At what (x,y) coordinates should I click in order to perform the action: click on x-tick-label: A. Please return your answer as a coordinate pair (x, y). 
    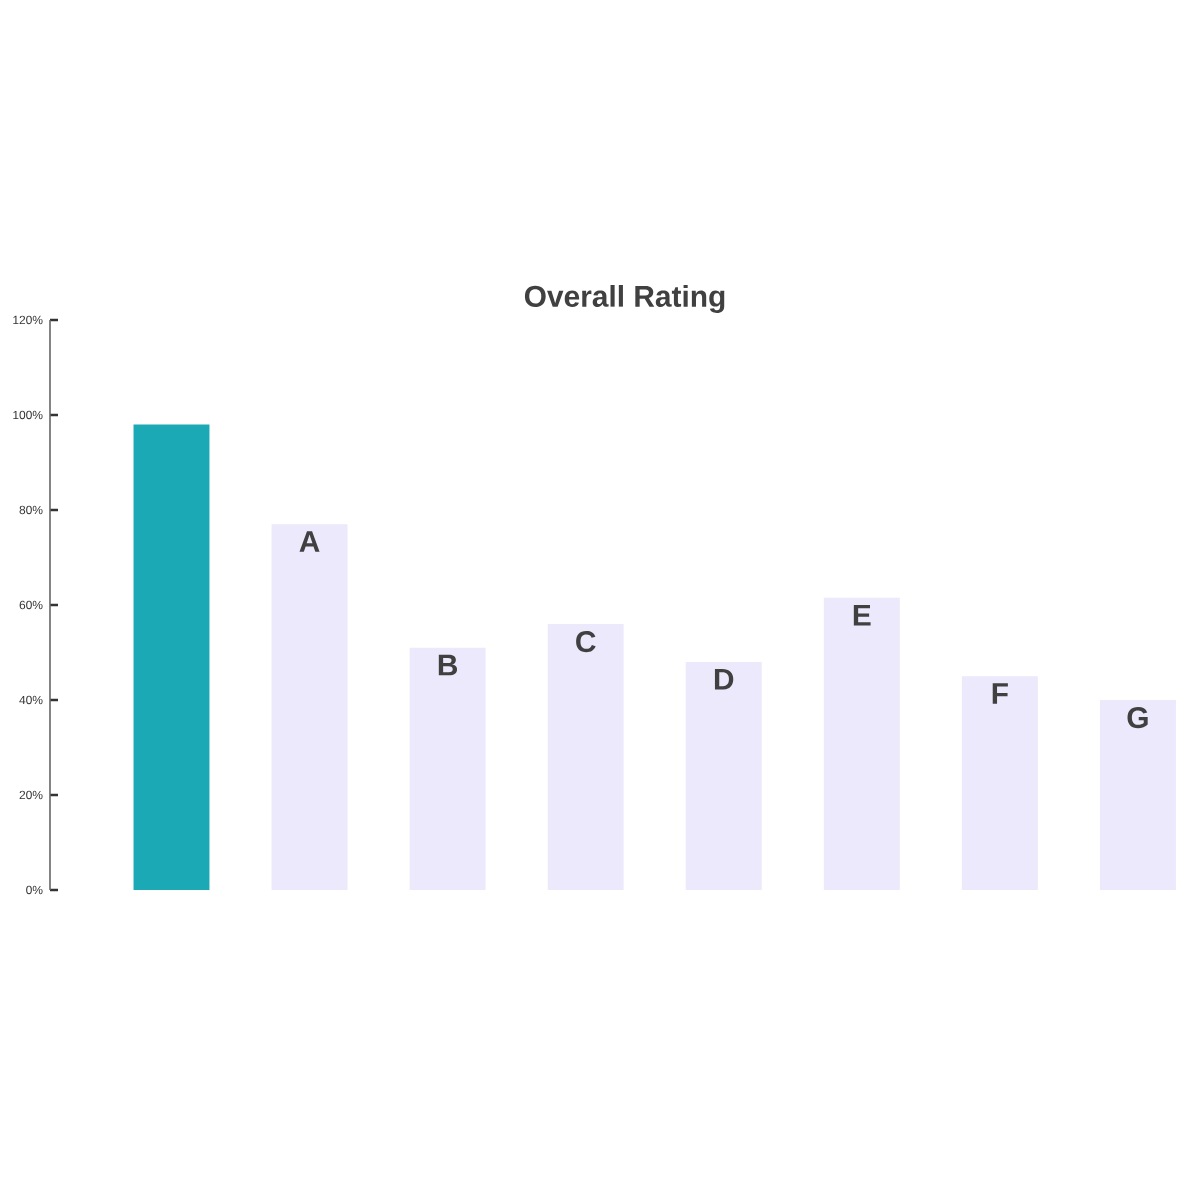
    Looking at the image, I should click on (309, 541).